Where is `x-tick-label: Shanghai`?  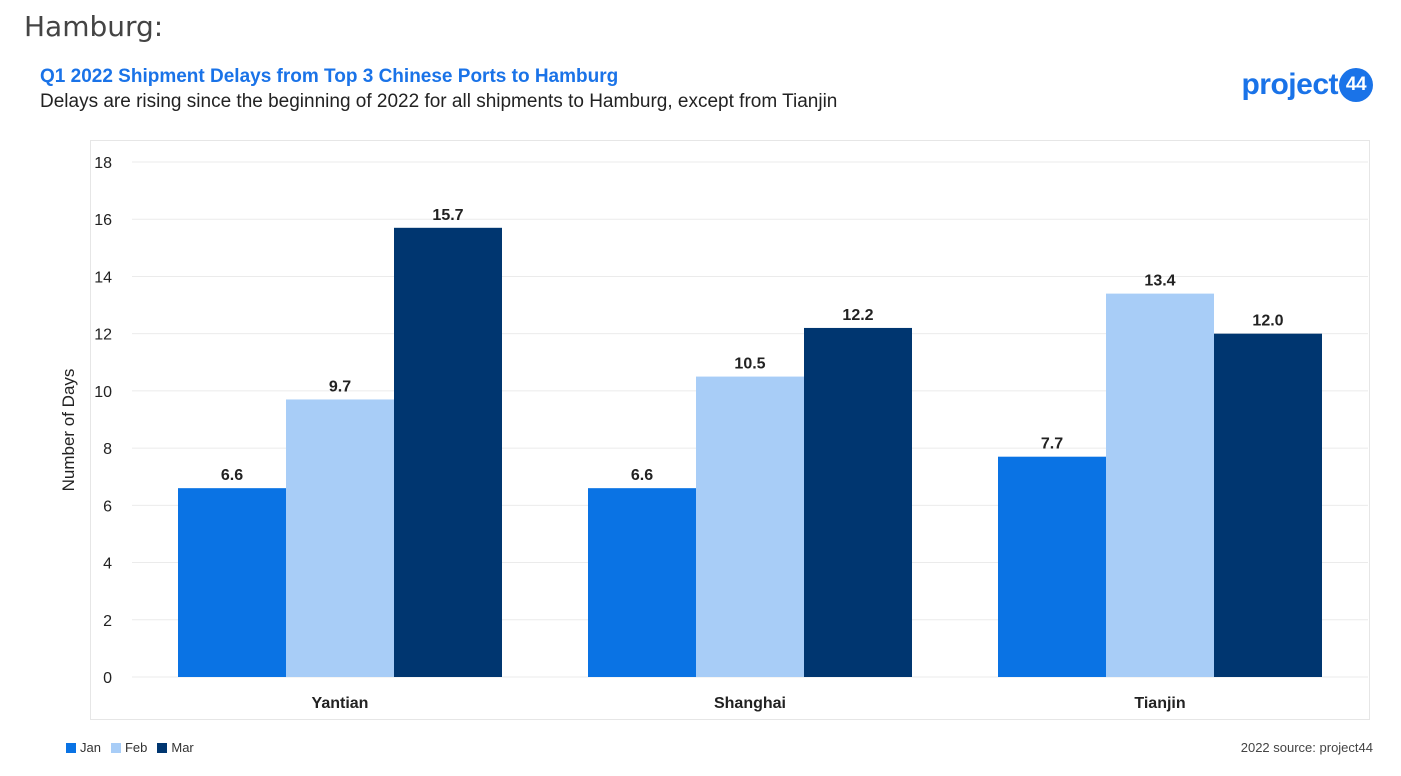
x-tick-label: Shanghai is located at coordinates (750, 703).